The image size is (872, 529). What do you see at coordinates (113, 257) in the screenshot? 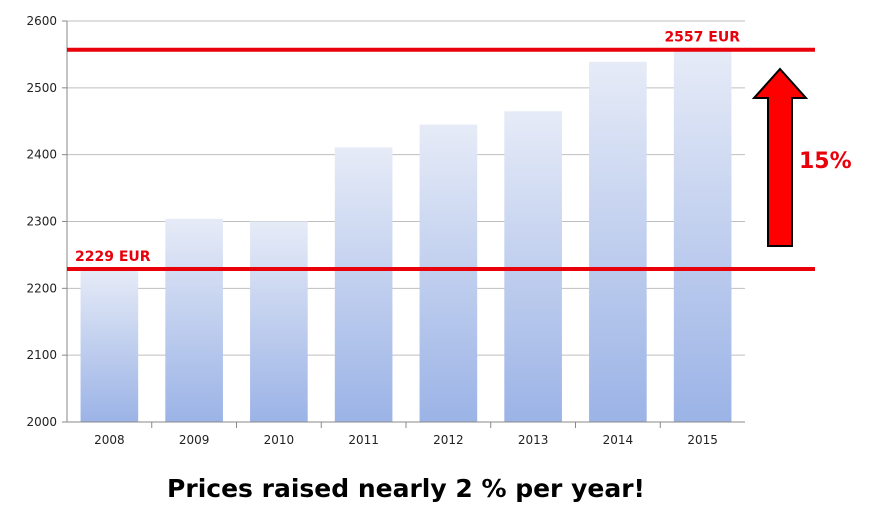
I see `reference-line-label: 2229 EUR` at bounding box center [113, 257].